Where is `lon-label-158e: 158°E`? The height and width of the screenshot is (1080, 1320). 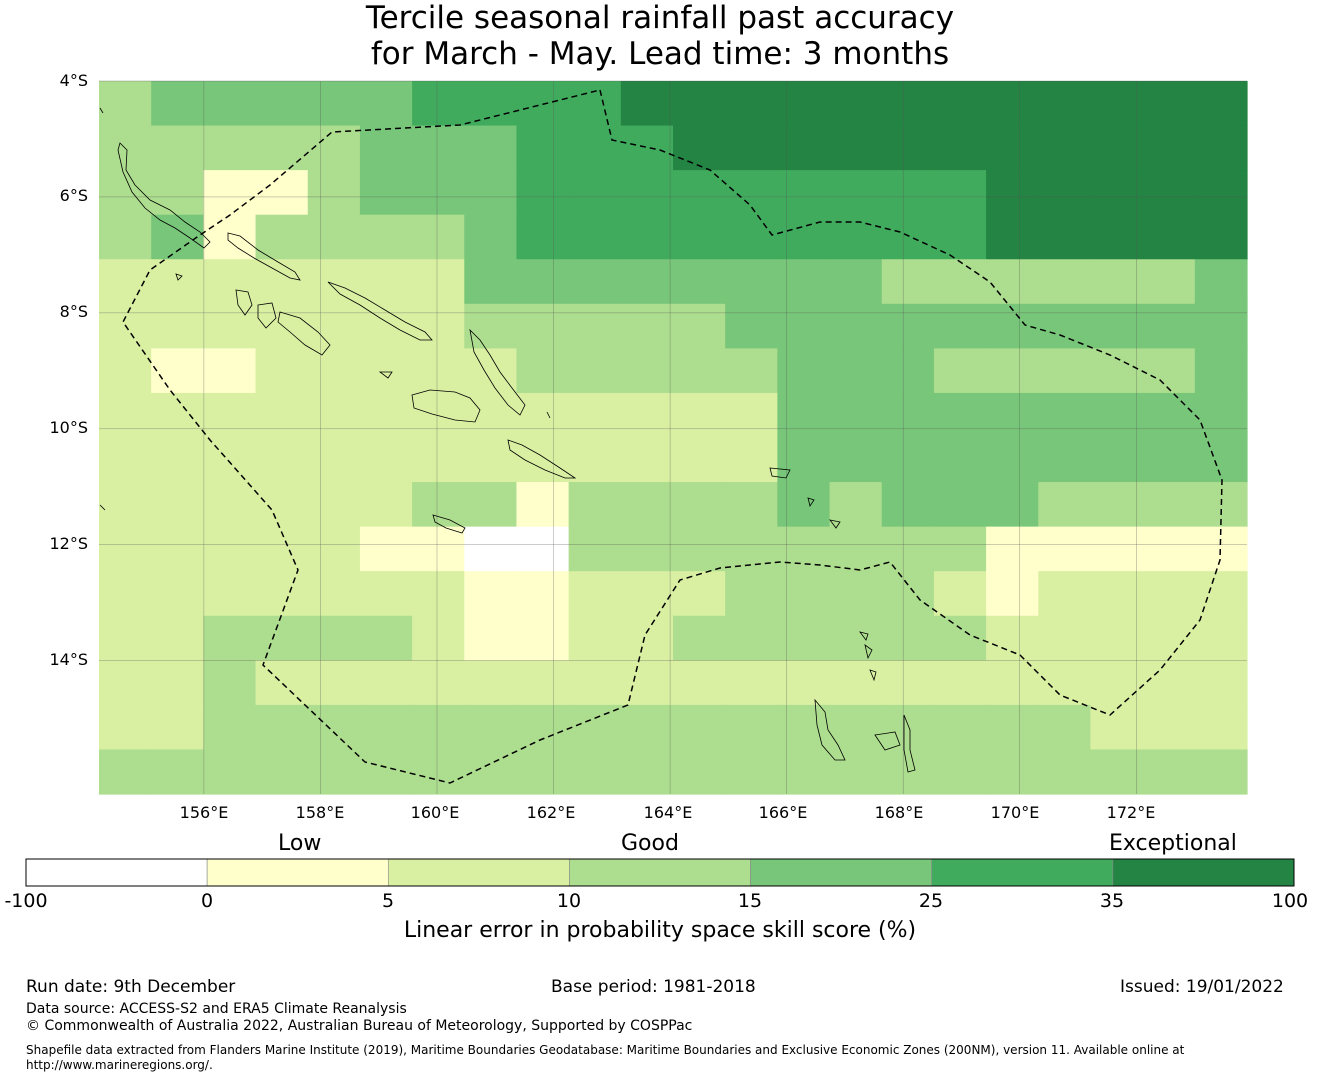 lon-label-158e: 158°E is located at coordinates (320, 812).